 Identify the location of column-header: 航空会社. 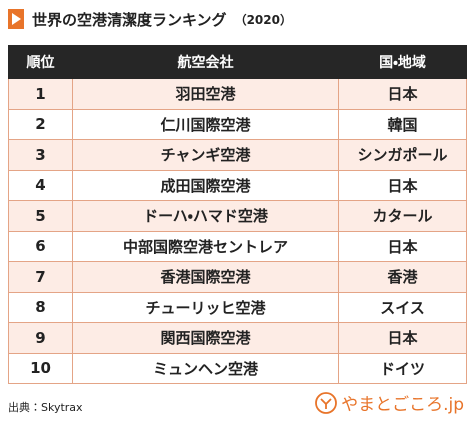
(205, 62).